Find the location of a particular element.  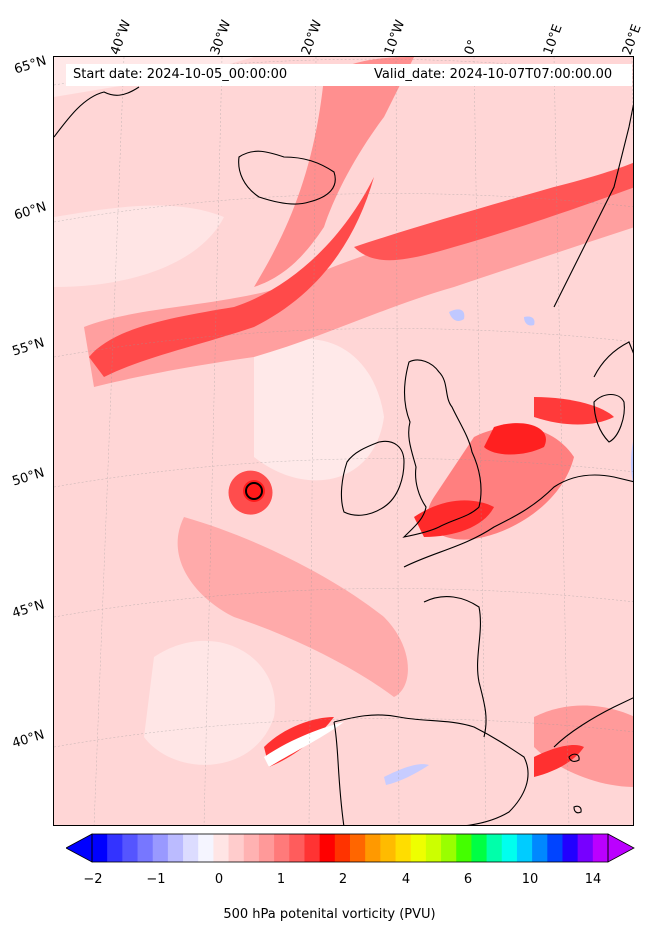

lon-label-10w: 10°W is located at coordinates (395, 37).